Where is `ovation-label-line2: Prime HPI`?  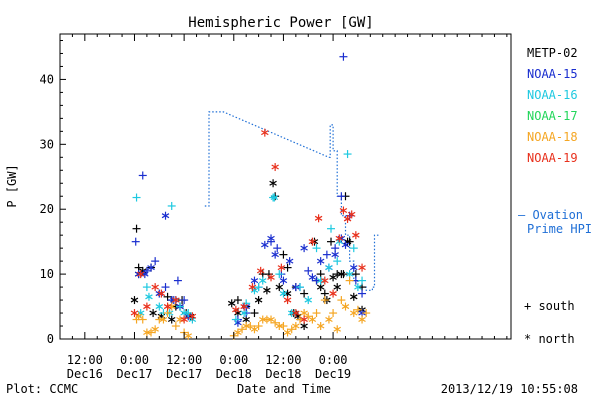
ovation-label-line2: Prime HPI is located at coordinates (559, 229).